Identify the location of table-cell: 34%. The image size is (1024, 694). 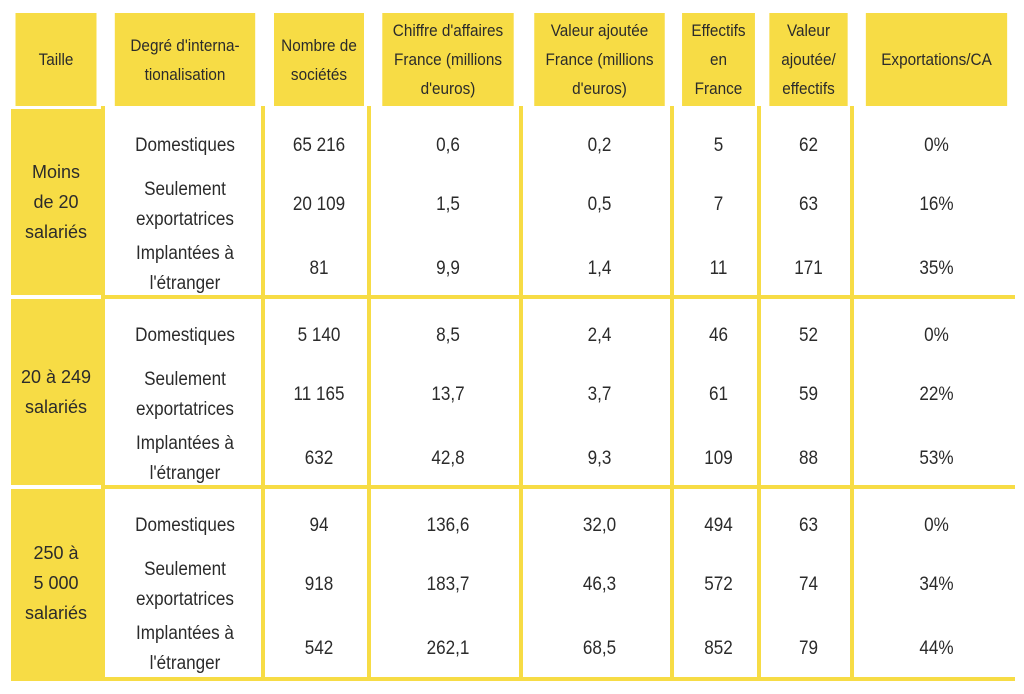
(936, 584).